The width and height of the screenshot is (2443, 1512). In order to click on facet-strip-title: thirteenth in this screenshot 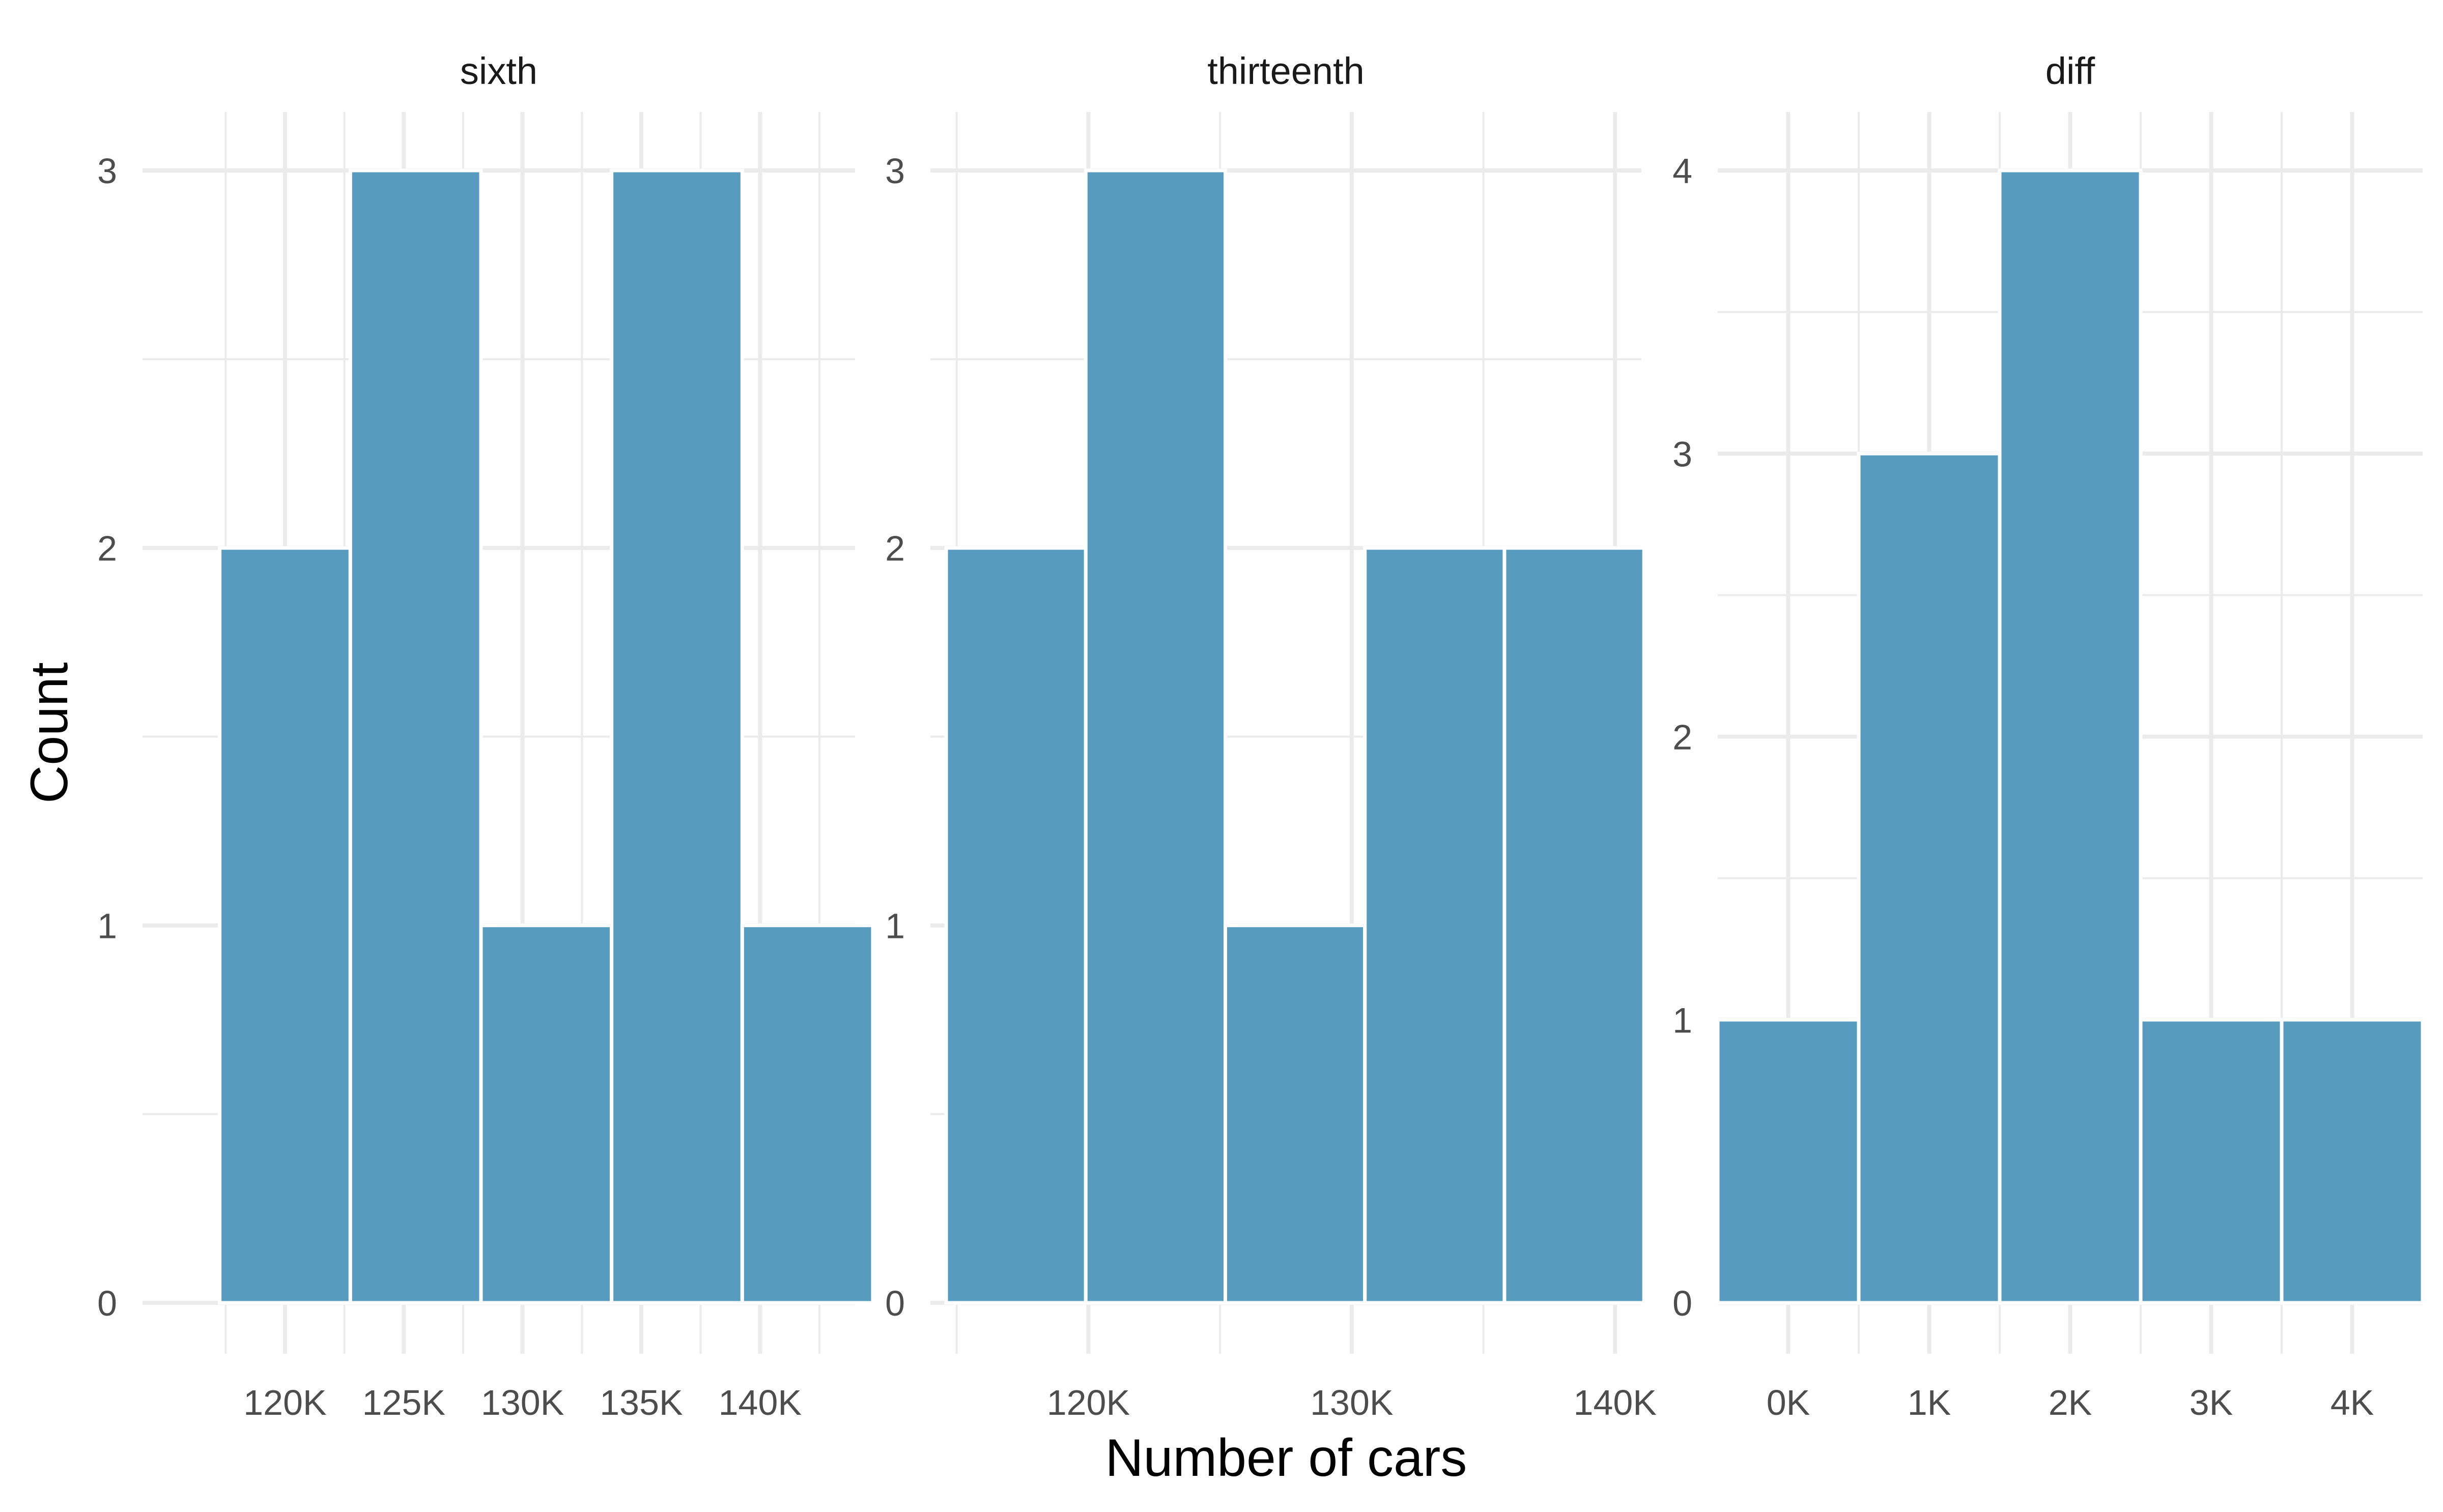, I will do `click(1286, 71)`.